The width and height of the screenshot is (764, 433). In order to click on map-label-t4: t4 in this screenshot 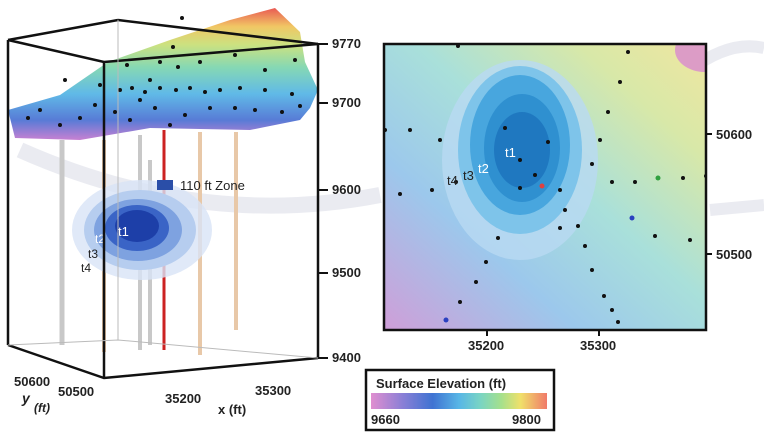, I will do `click(452, 180)`.